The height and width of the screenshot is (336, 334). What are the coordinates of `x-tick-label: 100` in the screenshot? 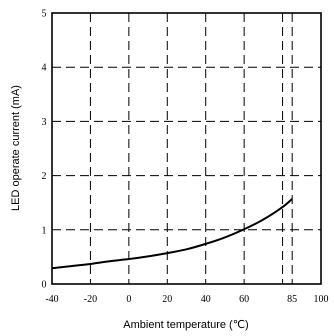 It's located at (321, 299).